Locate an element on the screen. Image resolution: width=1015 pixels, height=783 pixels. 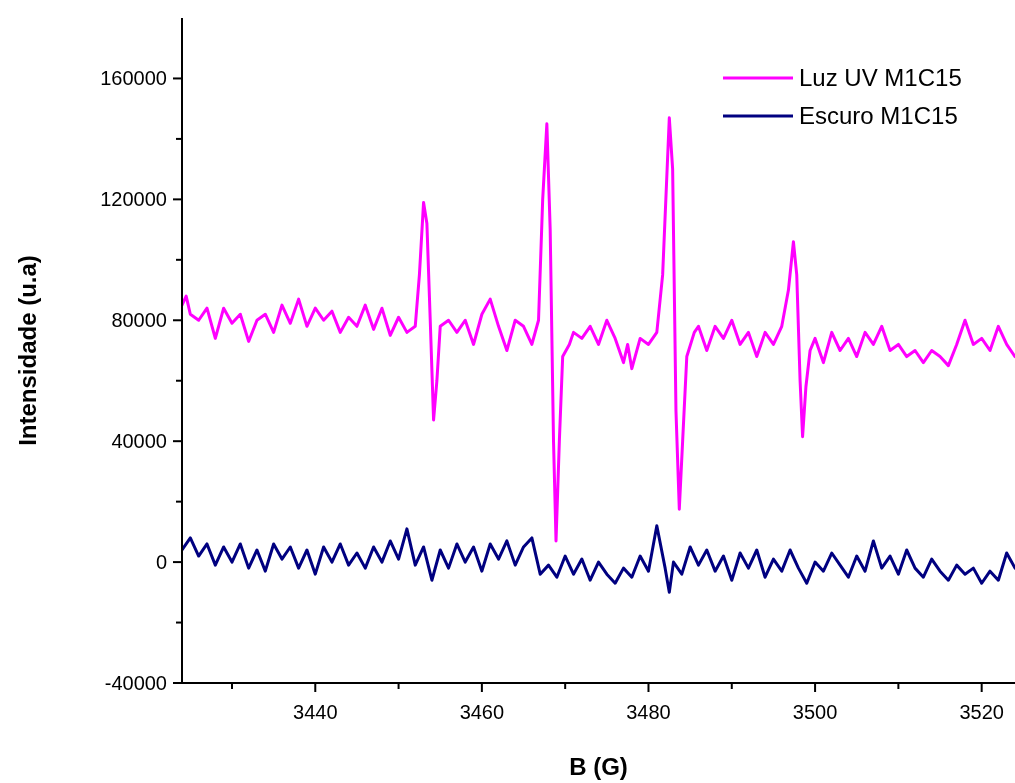
y-axis-title: Intensidade (u.a) is located at coordinates (27, 350).